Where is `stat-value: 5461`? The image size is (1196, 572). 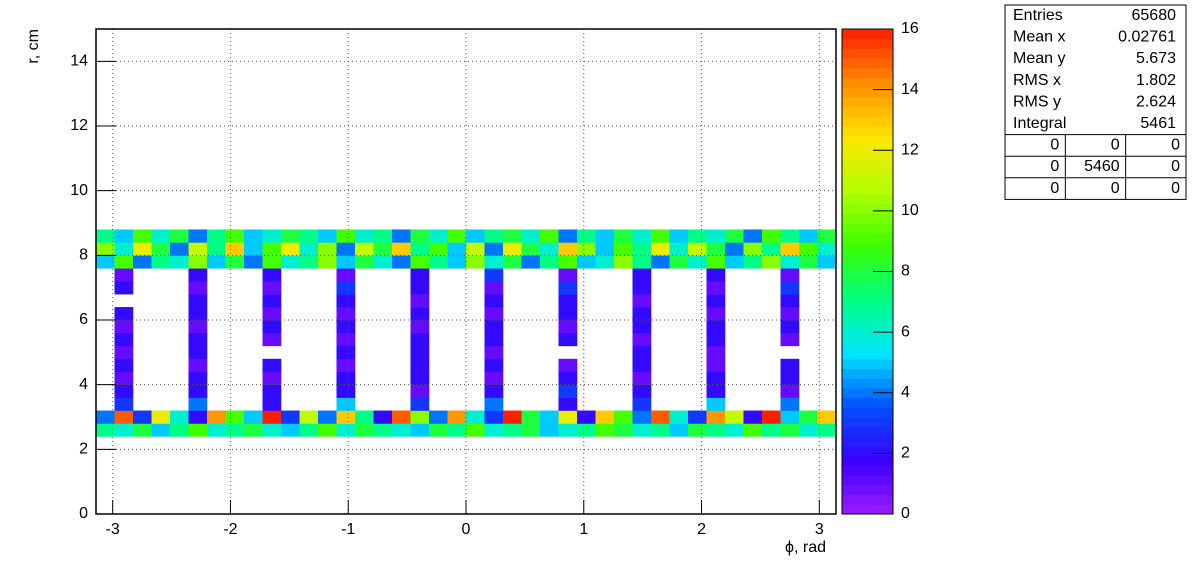 stat-value: 5461 is located at coordinates (1158, 123).